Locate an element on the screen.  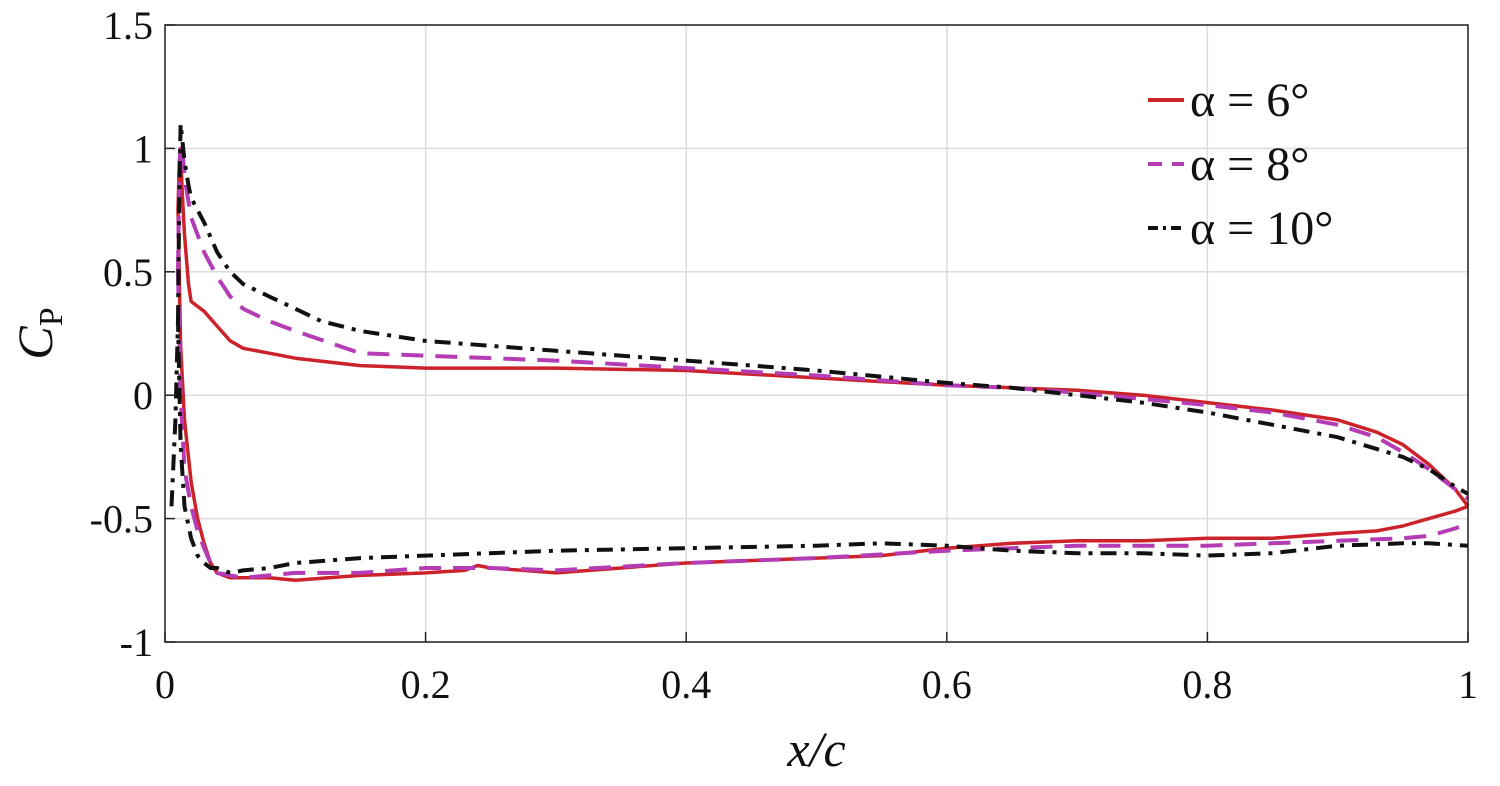
y-tick-label: -0.5 is located at coordinates (121, 519).